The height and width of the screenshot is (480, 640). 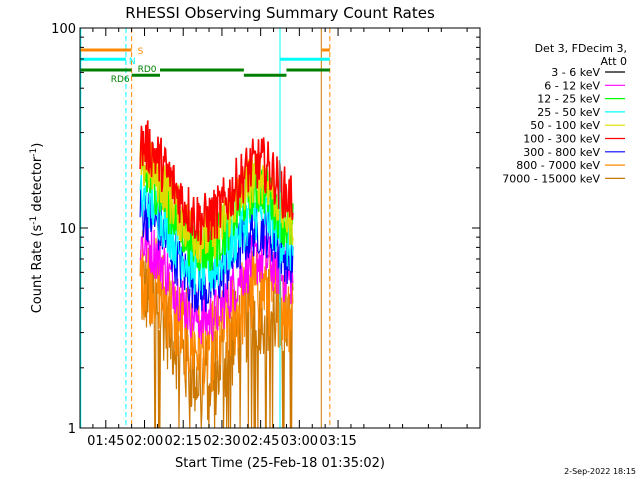 I want to click on x-tick-label: 02:15, so click(x=182, y=441).